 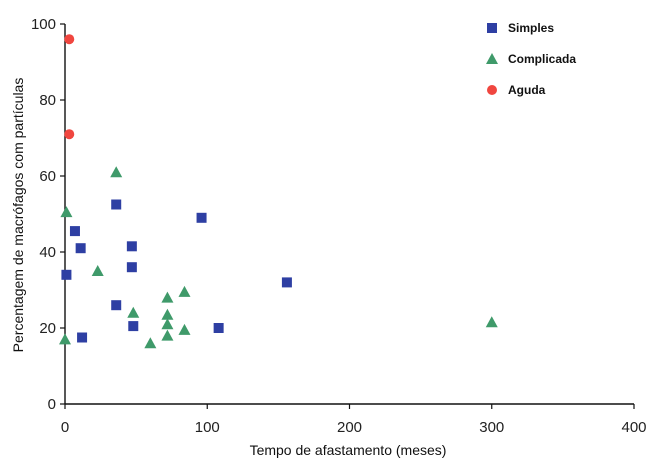 I want to click on y-tick-label: 0, so click(x=52, y=404).